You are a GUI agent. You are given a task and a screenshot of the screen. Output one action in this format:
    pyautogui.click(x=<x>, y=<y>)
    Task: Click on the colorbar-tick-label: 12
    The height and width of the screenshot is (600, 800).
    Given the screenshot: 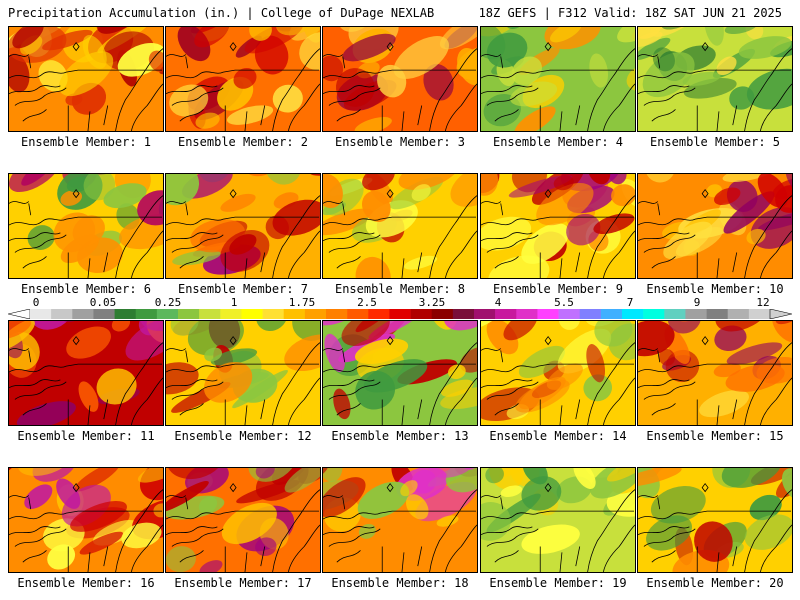 What is the action you would take?
    pyautogui.click(x=763, y=302)
    